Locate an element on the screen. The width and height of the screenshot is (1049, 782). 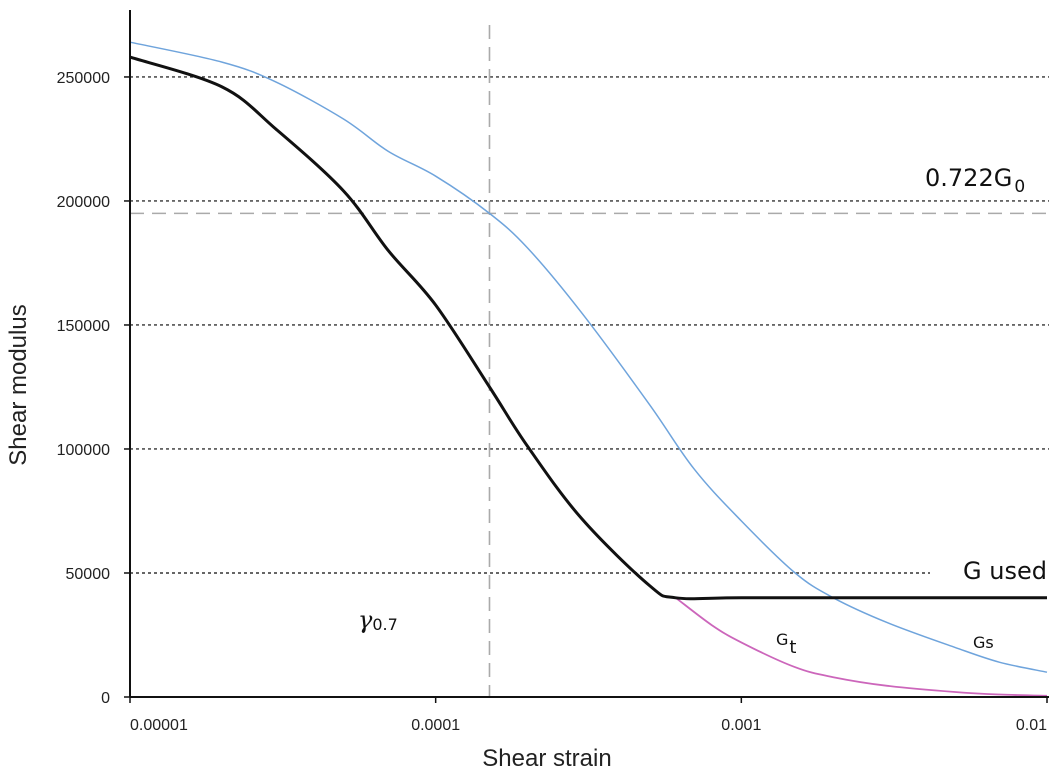
x-tick-label: 0.01 is located at coordinates (1031, 725).